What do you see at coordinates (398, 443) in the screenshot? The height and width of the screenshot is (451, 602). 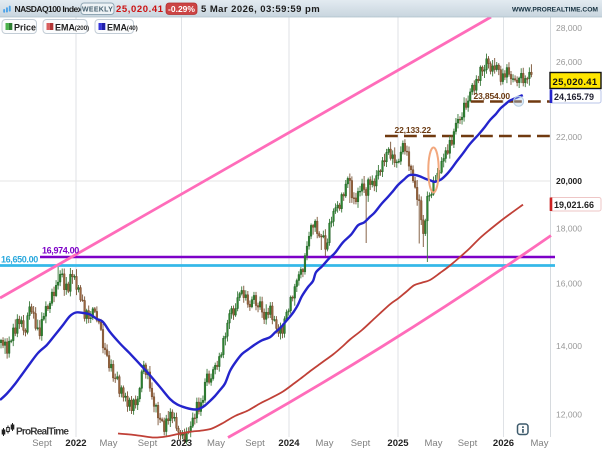 I see `svg-text: 2025` at bounding box center [398, 443].